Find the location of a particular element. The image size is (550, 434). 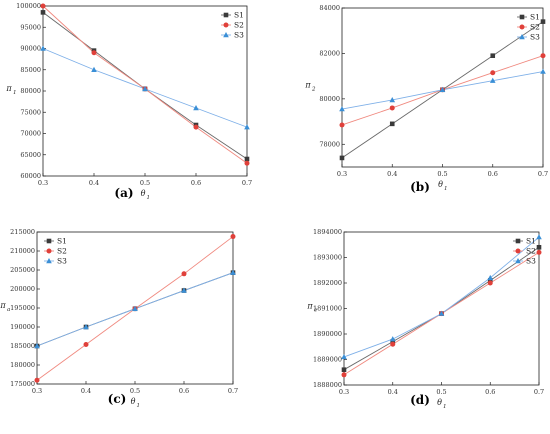

y-tick-label: 1888000 is located at coordinates (327, 385).